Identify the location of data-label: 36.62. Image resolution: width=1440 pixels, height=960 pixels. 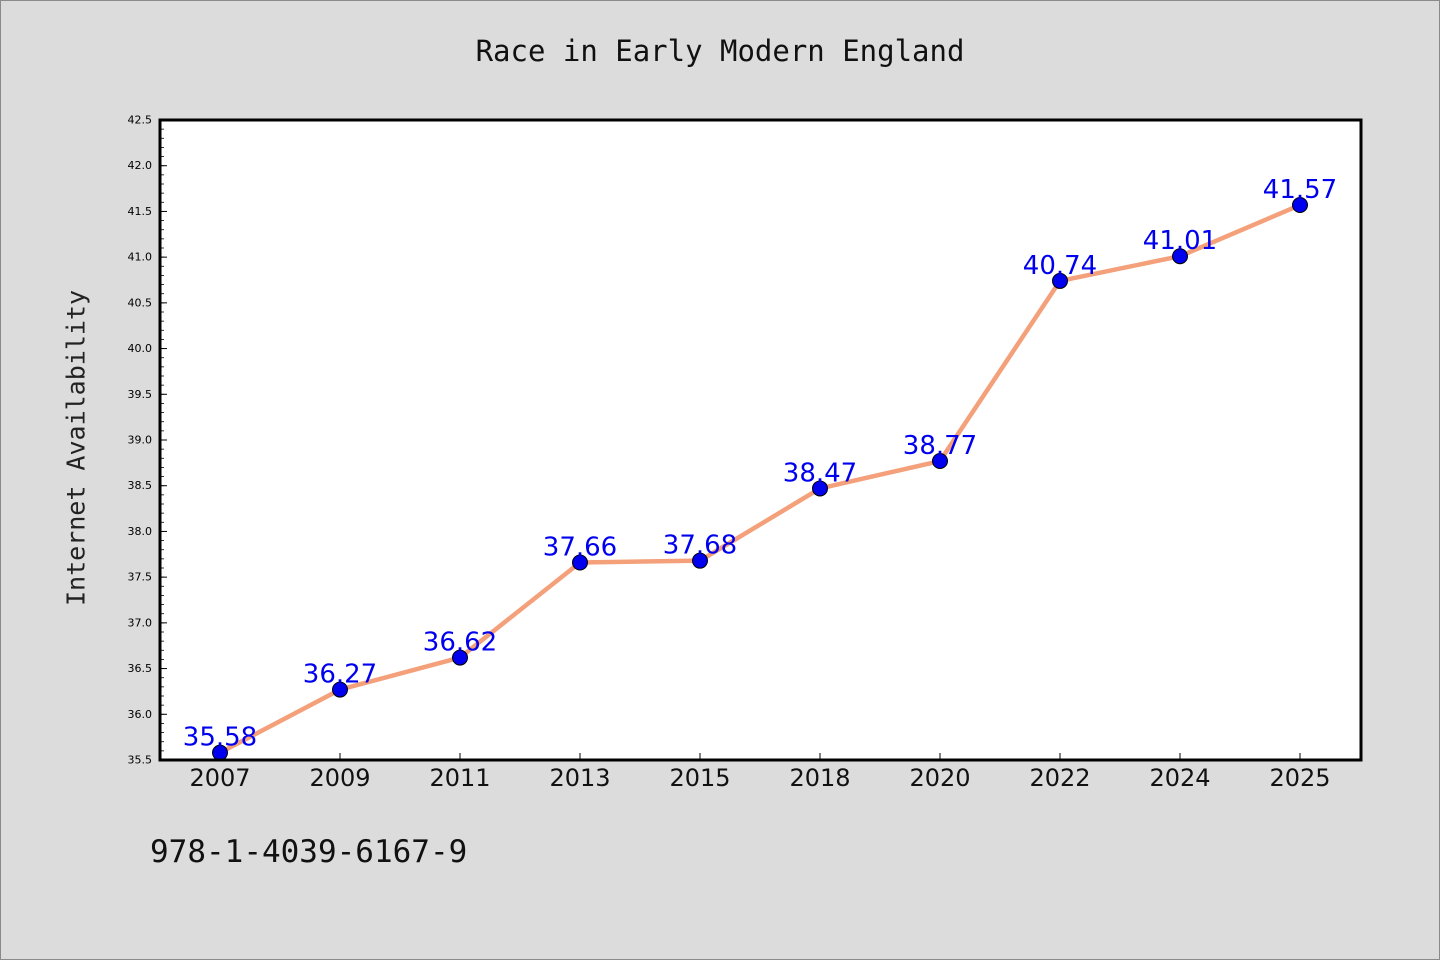
(460, 643).